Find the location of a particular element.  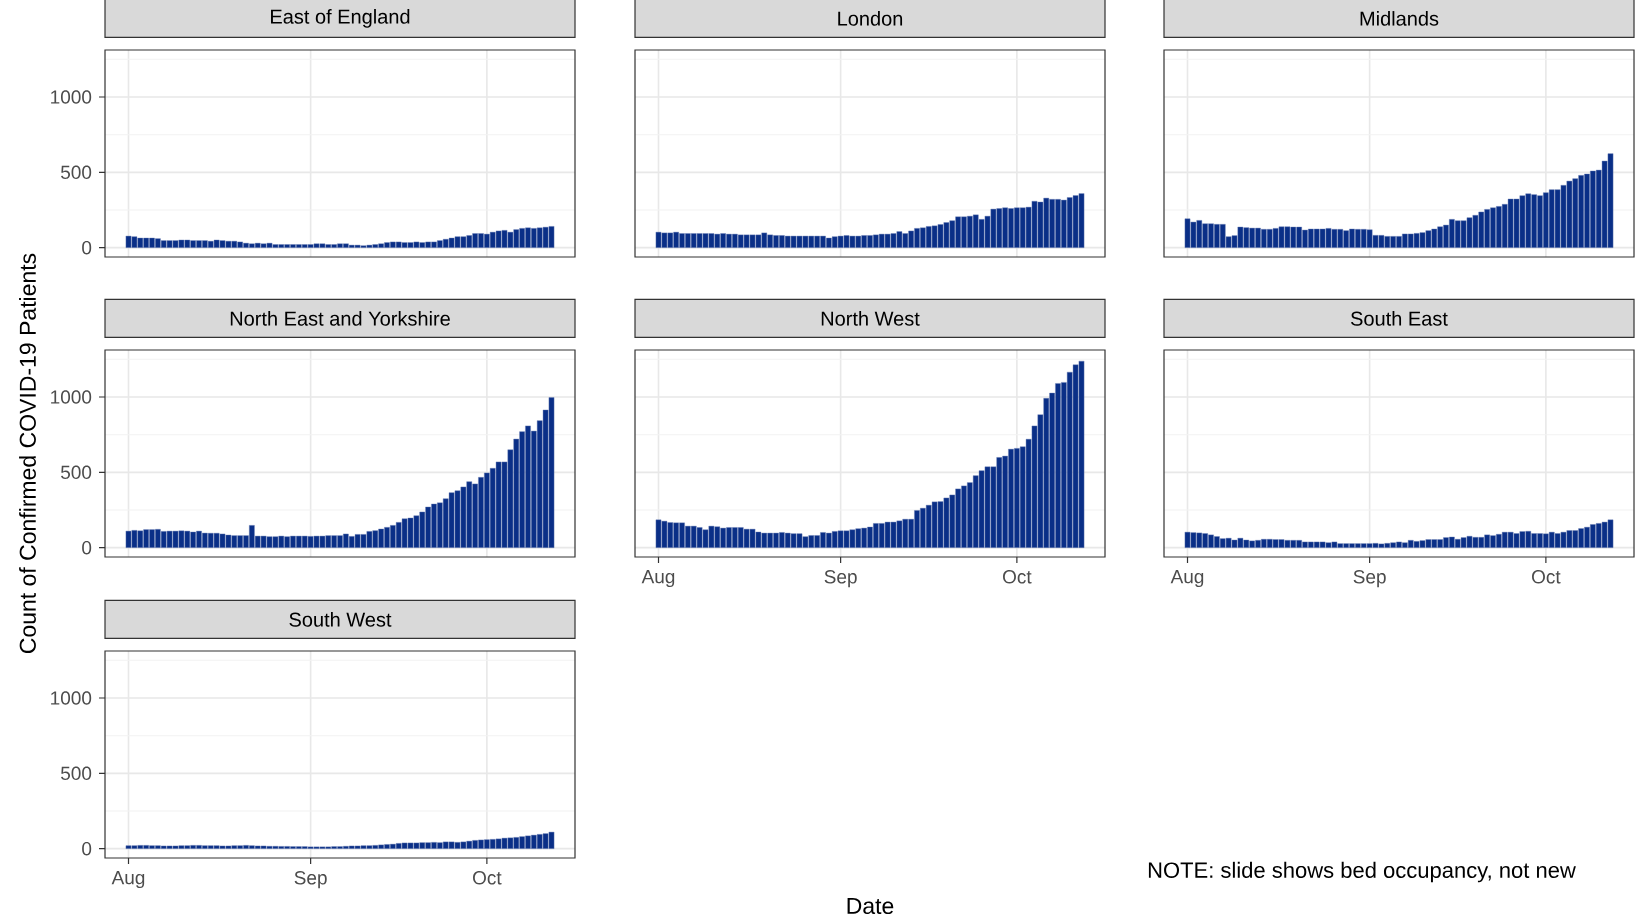

chart-title: South East is located at coordinates (1399, 318).